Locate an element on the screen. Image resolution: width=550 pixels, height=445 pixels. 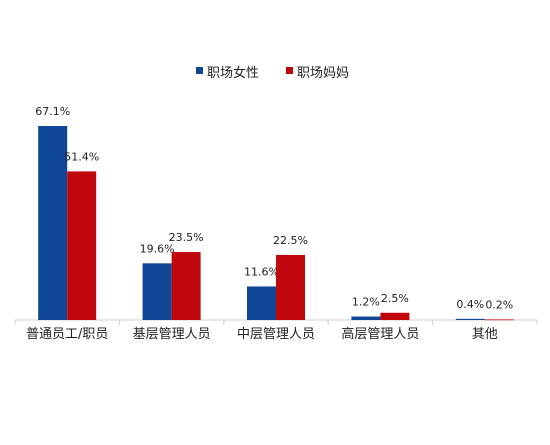
legend-item-series-1: 职场女性 is located at coordinates (228, 71).